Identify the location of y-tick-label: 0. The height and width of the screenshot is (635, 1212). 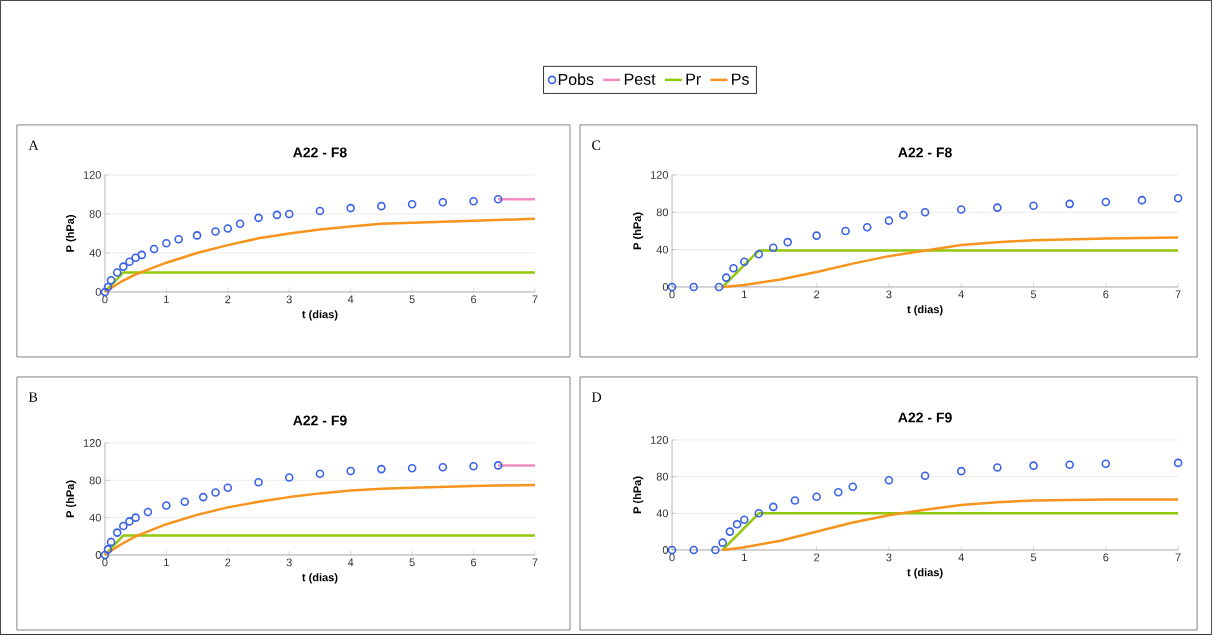
(665, 550).